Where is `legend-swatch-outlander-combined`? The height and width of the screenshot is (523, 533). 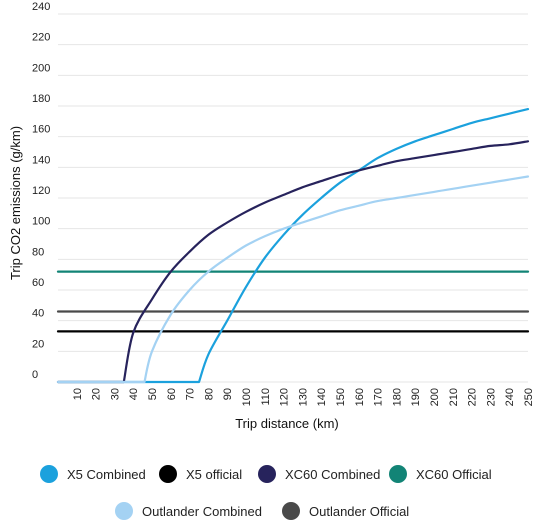 legend-swatch-outlander-combined is located at coordinates (124, 511).